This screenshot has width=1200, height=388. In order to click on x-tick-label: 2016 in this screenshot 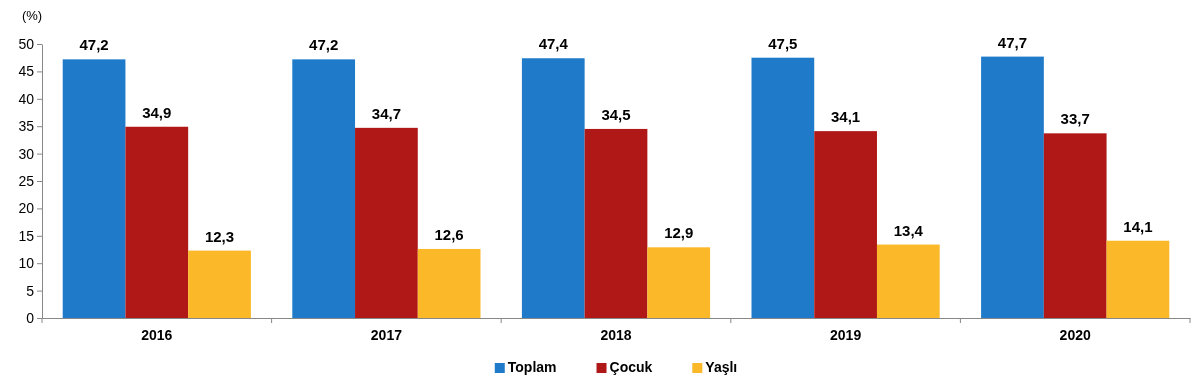, I will do `click(157, 334)`.